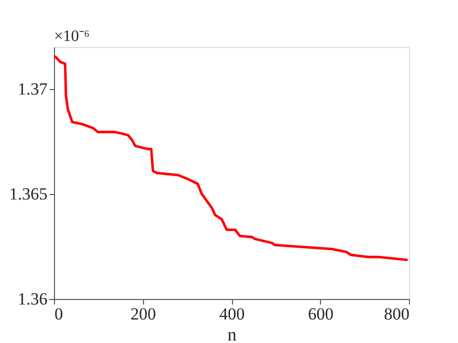 The width and height of the screenshot is (458, 343). Describe the element at coordinates (143, 314) in the screenshot. I see `x-tick-label: 200` at that location.